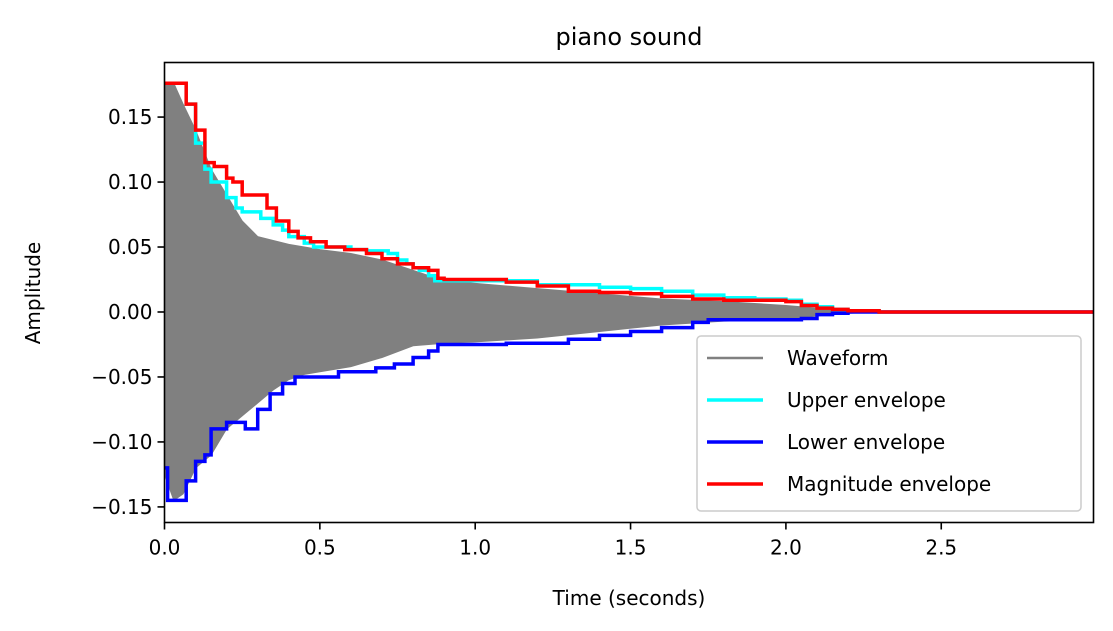  What do you see at coordinates (941, 548) in the screenshot?
I see `x-tick-label: 2.5` at bounding box center [941, 548].